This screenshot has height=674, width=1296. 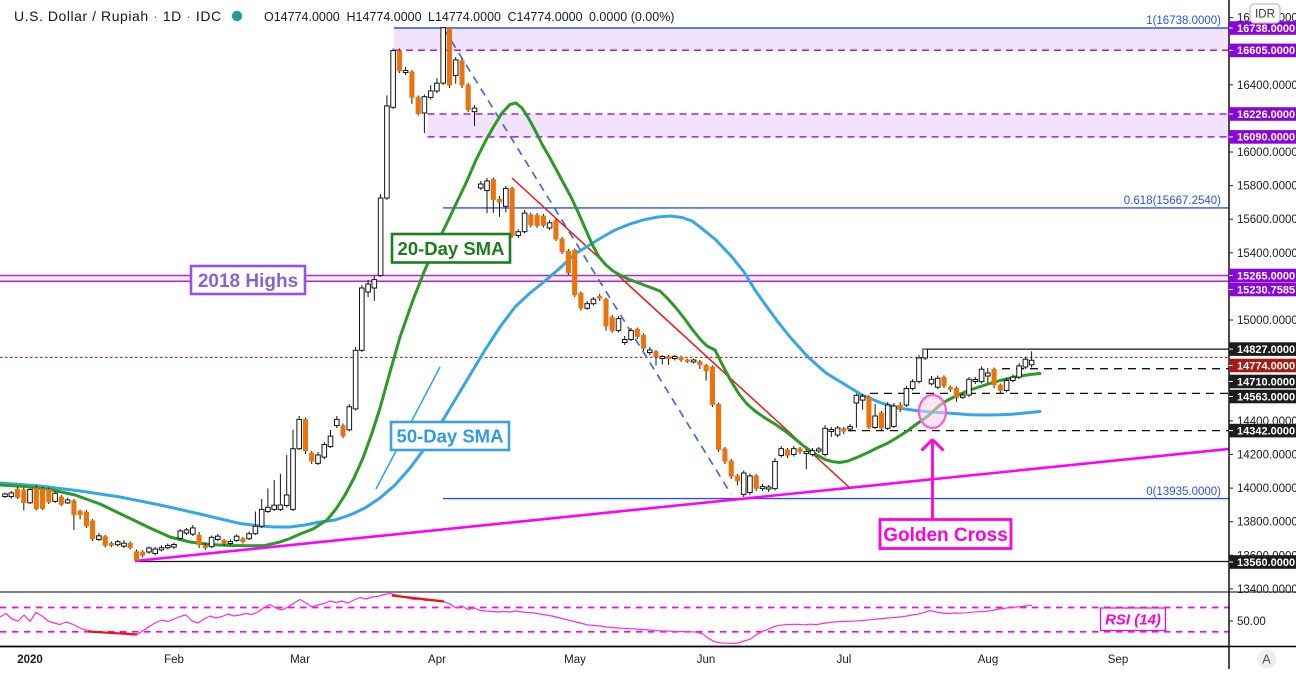 I want to click on svg-text: C14774.0000, so click(x=545, y=17).